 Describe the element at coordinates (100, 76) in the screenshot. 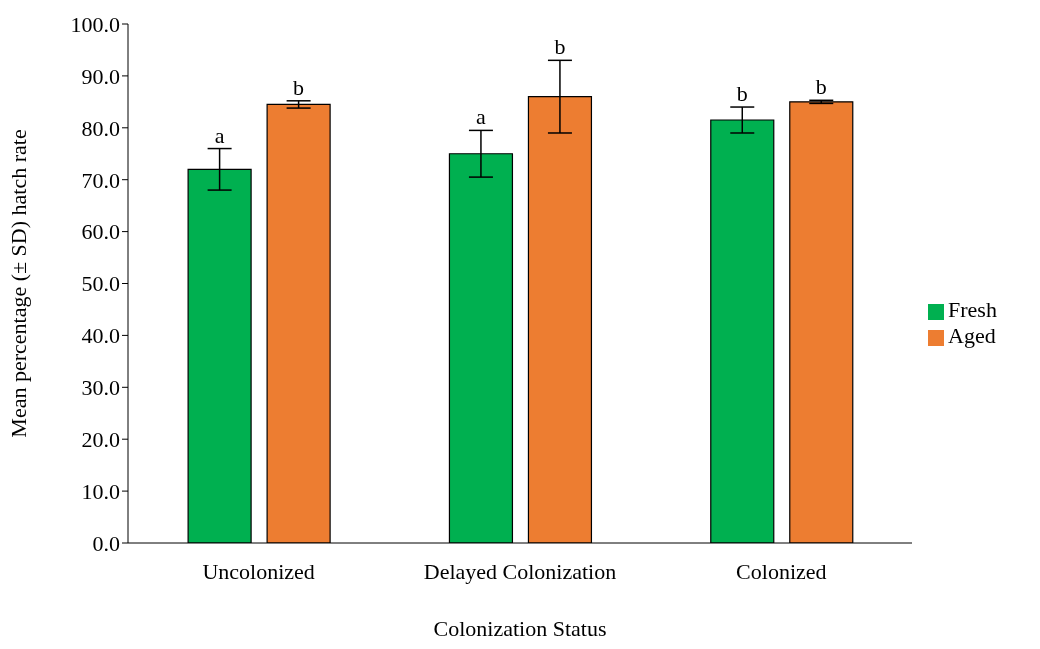

I see `y-tick-label: 90.0` at that location.